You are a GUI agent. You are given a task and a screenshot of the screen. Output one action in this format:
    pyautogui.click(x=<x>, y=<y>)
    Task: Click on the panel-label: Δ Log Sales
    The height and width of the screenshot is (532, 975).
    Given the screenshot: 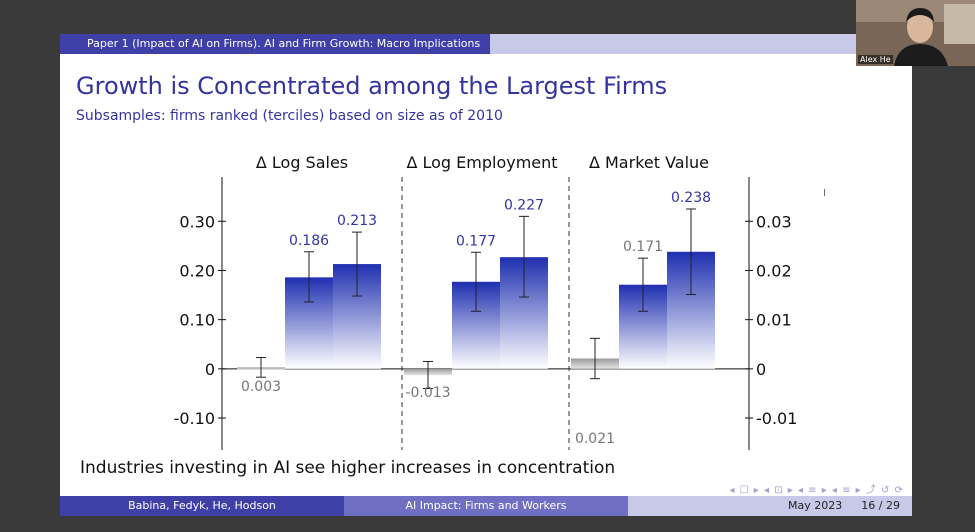 What is the action you would take?
    pyautogui.click(x=302, y=162)
    